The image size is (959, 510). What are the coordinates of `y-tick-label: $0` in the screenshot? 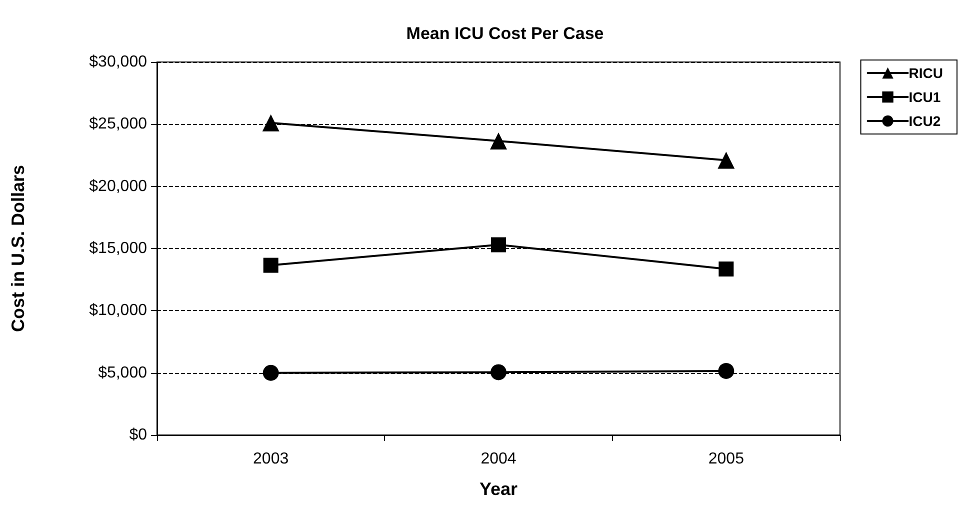 It's located at (138, 435).